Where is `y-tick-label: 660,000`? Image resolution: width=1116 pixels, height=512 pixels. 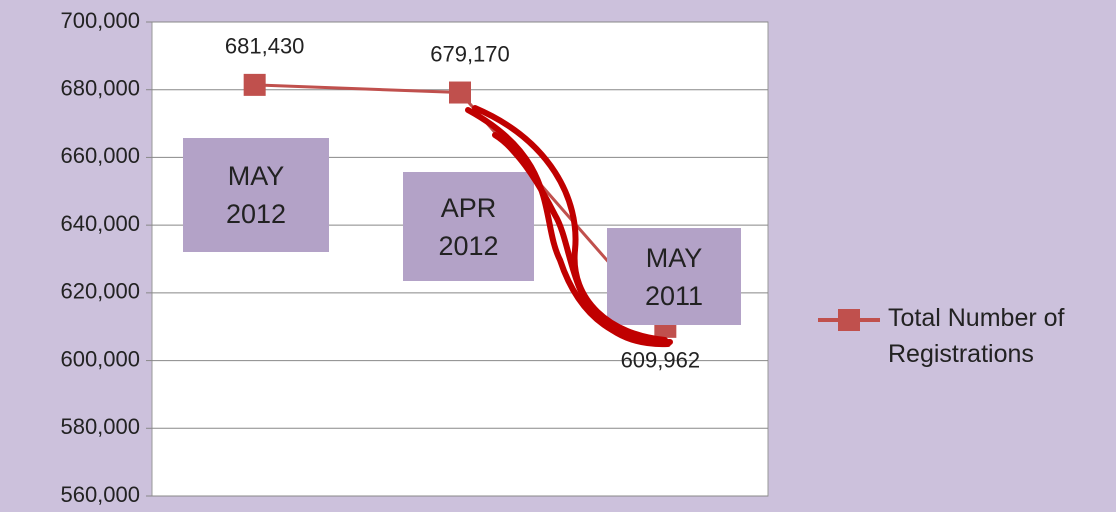
y-tick-label: 660,000 is located at coordinates (100, 155).